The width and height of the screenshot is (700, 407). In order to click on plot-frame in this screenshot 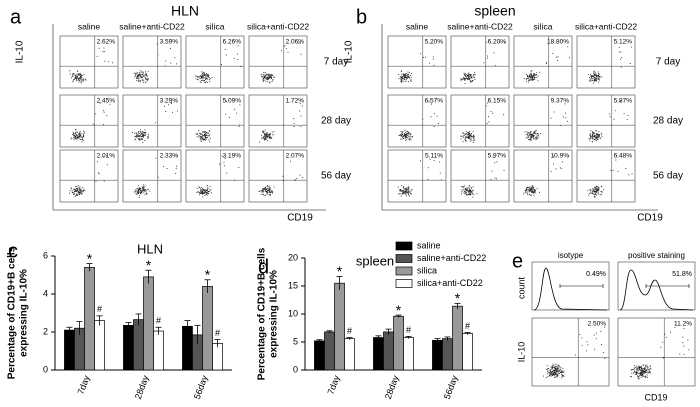, I will do `click(278, 176)`.